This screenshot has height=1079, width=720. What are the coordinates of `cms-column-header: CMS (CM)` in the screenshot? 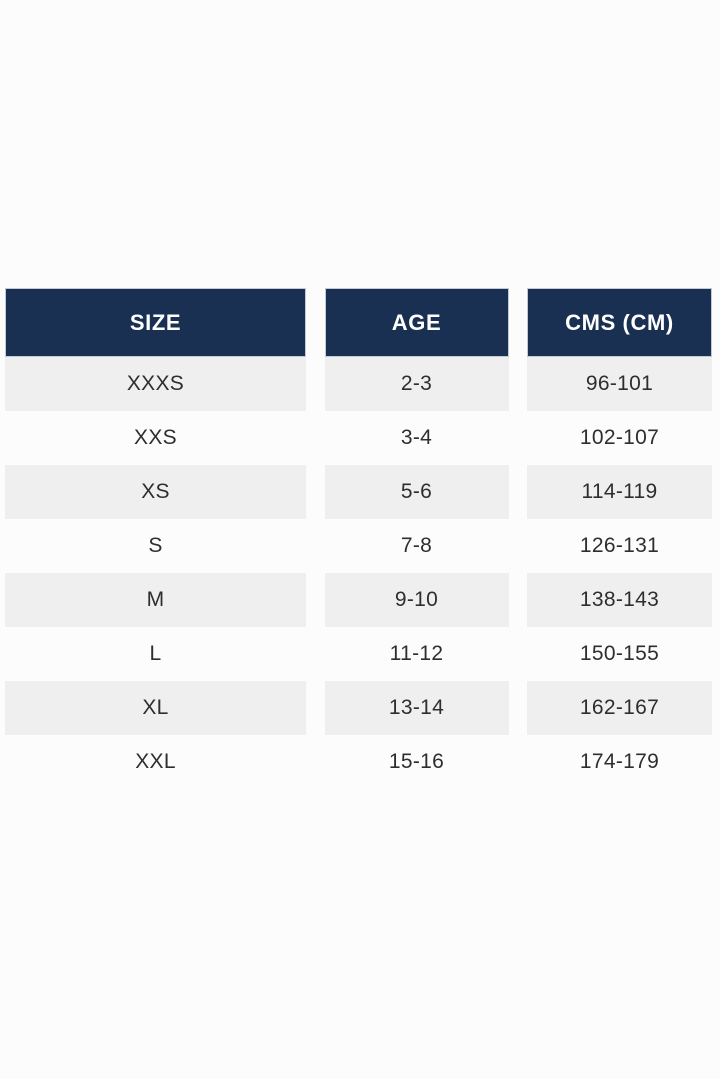 It's located at (619, 322).